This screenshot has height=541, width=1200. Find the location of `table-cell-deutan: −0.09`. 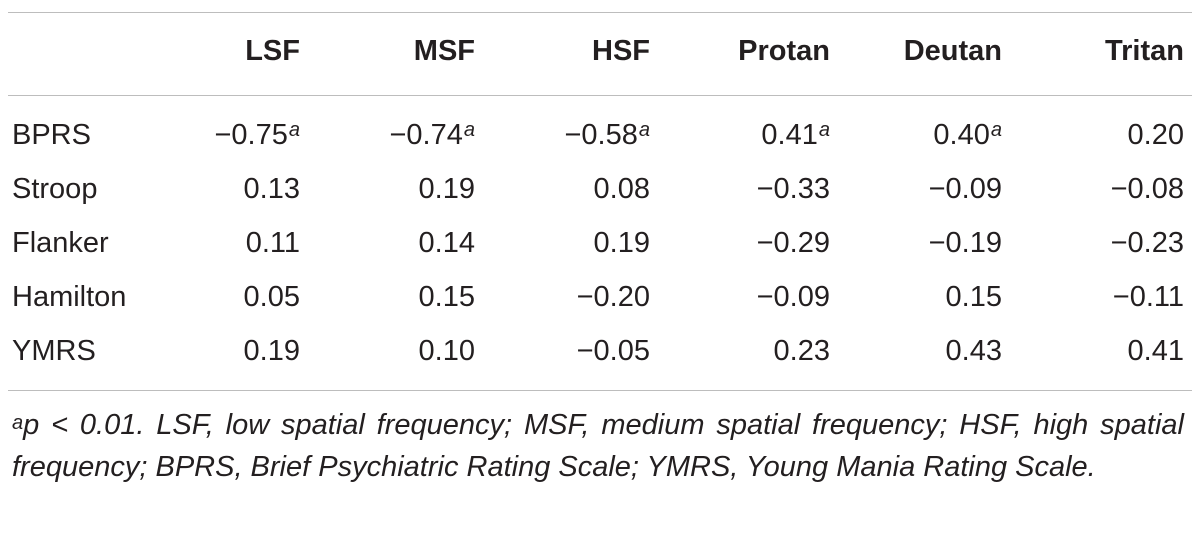

table-cell-deutan: −0.09 is located at coordinates (965, 189).